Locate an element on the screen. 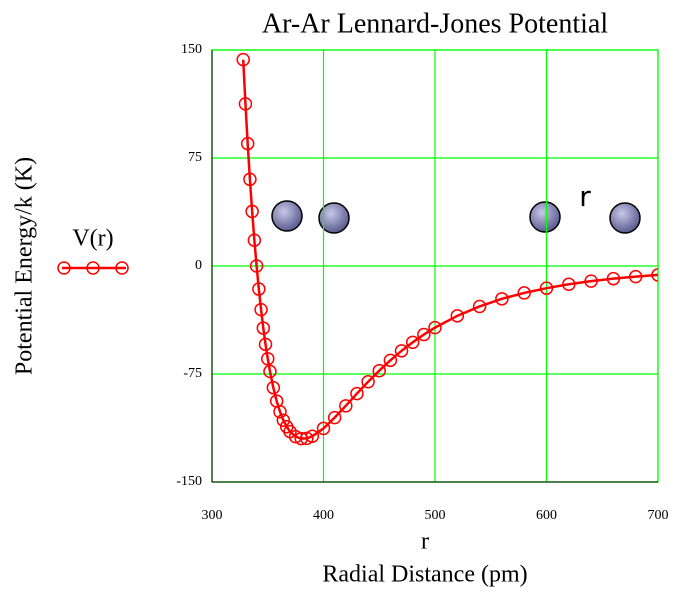  legend-label: V(r) is located at coordinates (92, 239).